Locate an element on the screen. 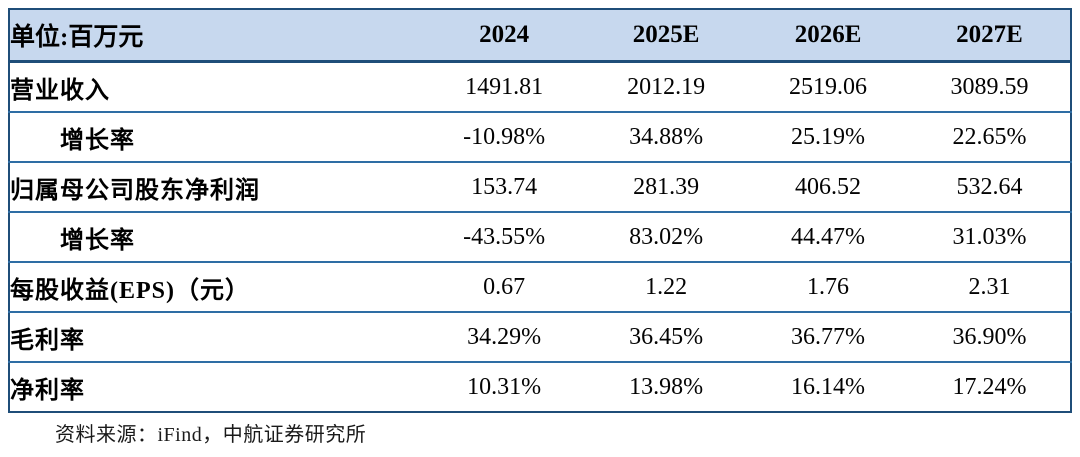 This screenshot has height=457, width=1080. table-header: 单位:百万元 2024 2025E 2026E 2027E is located at coordinates (540, 36).